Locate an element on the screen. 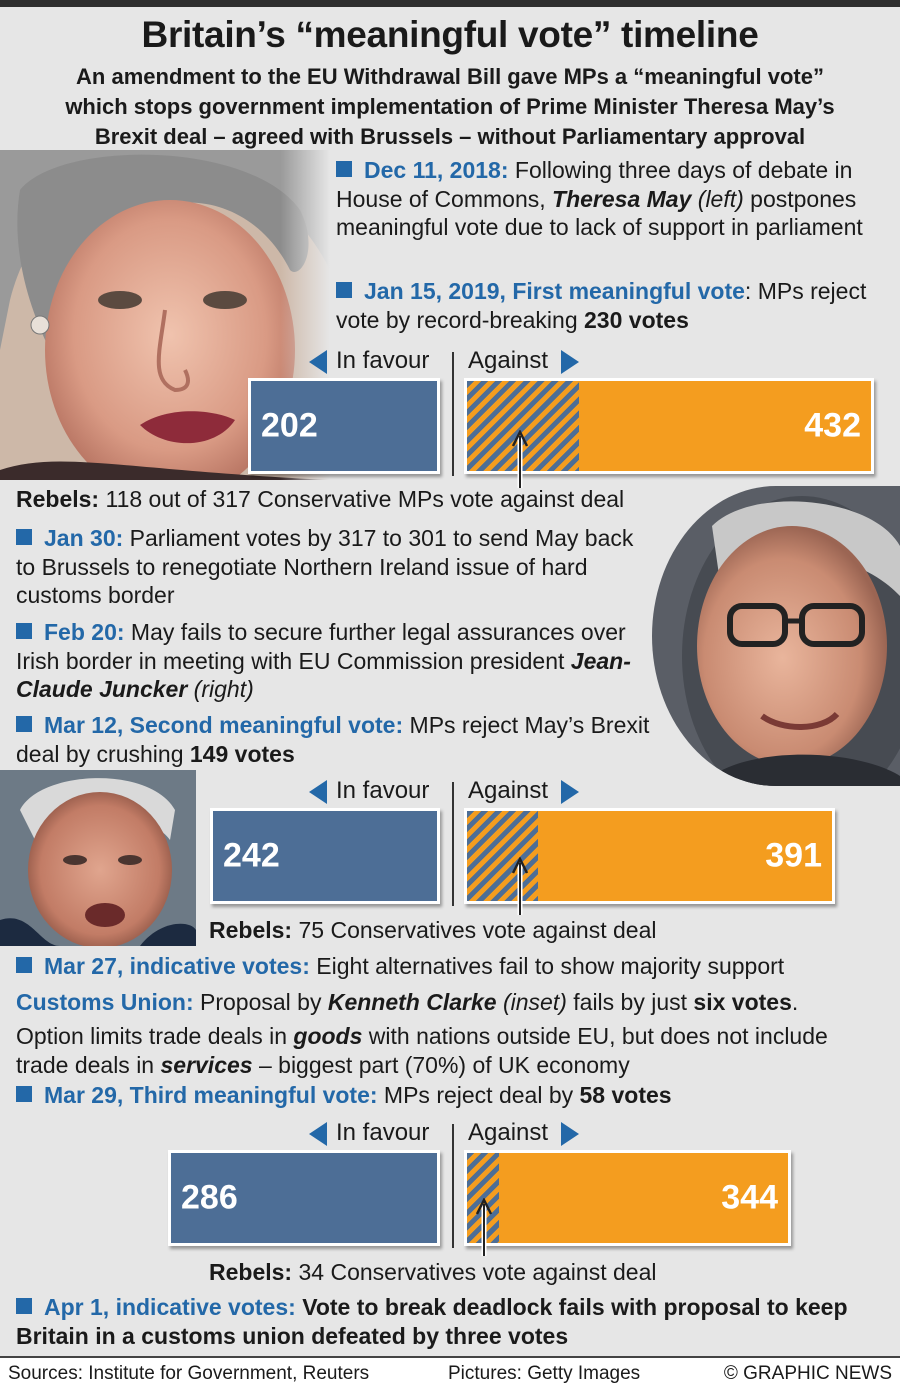 The height and width of the screenshot is (1391, 900). event-date: Dec 11, 2018: is located at coordinates (436, 170).